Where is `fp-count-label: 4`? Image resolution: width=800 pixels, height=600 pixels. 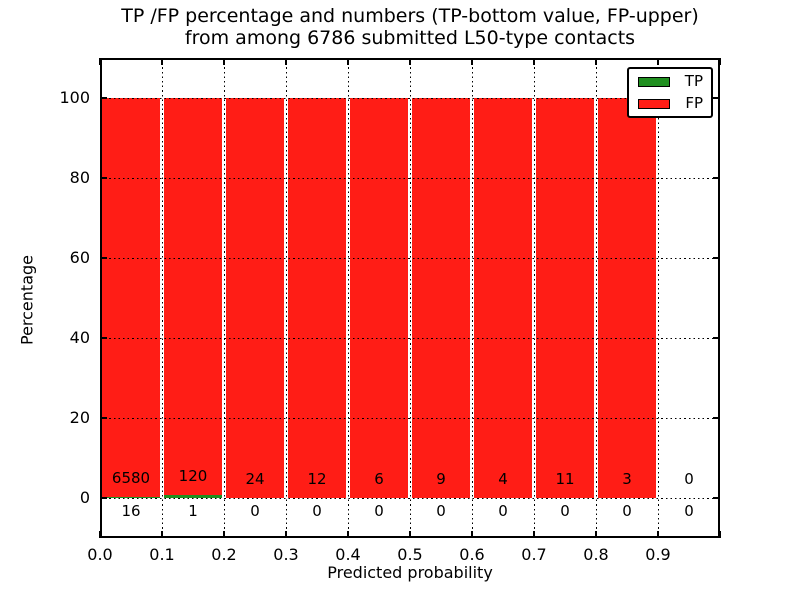
fp-count-label: 4 is located at coordinates (503, 479).